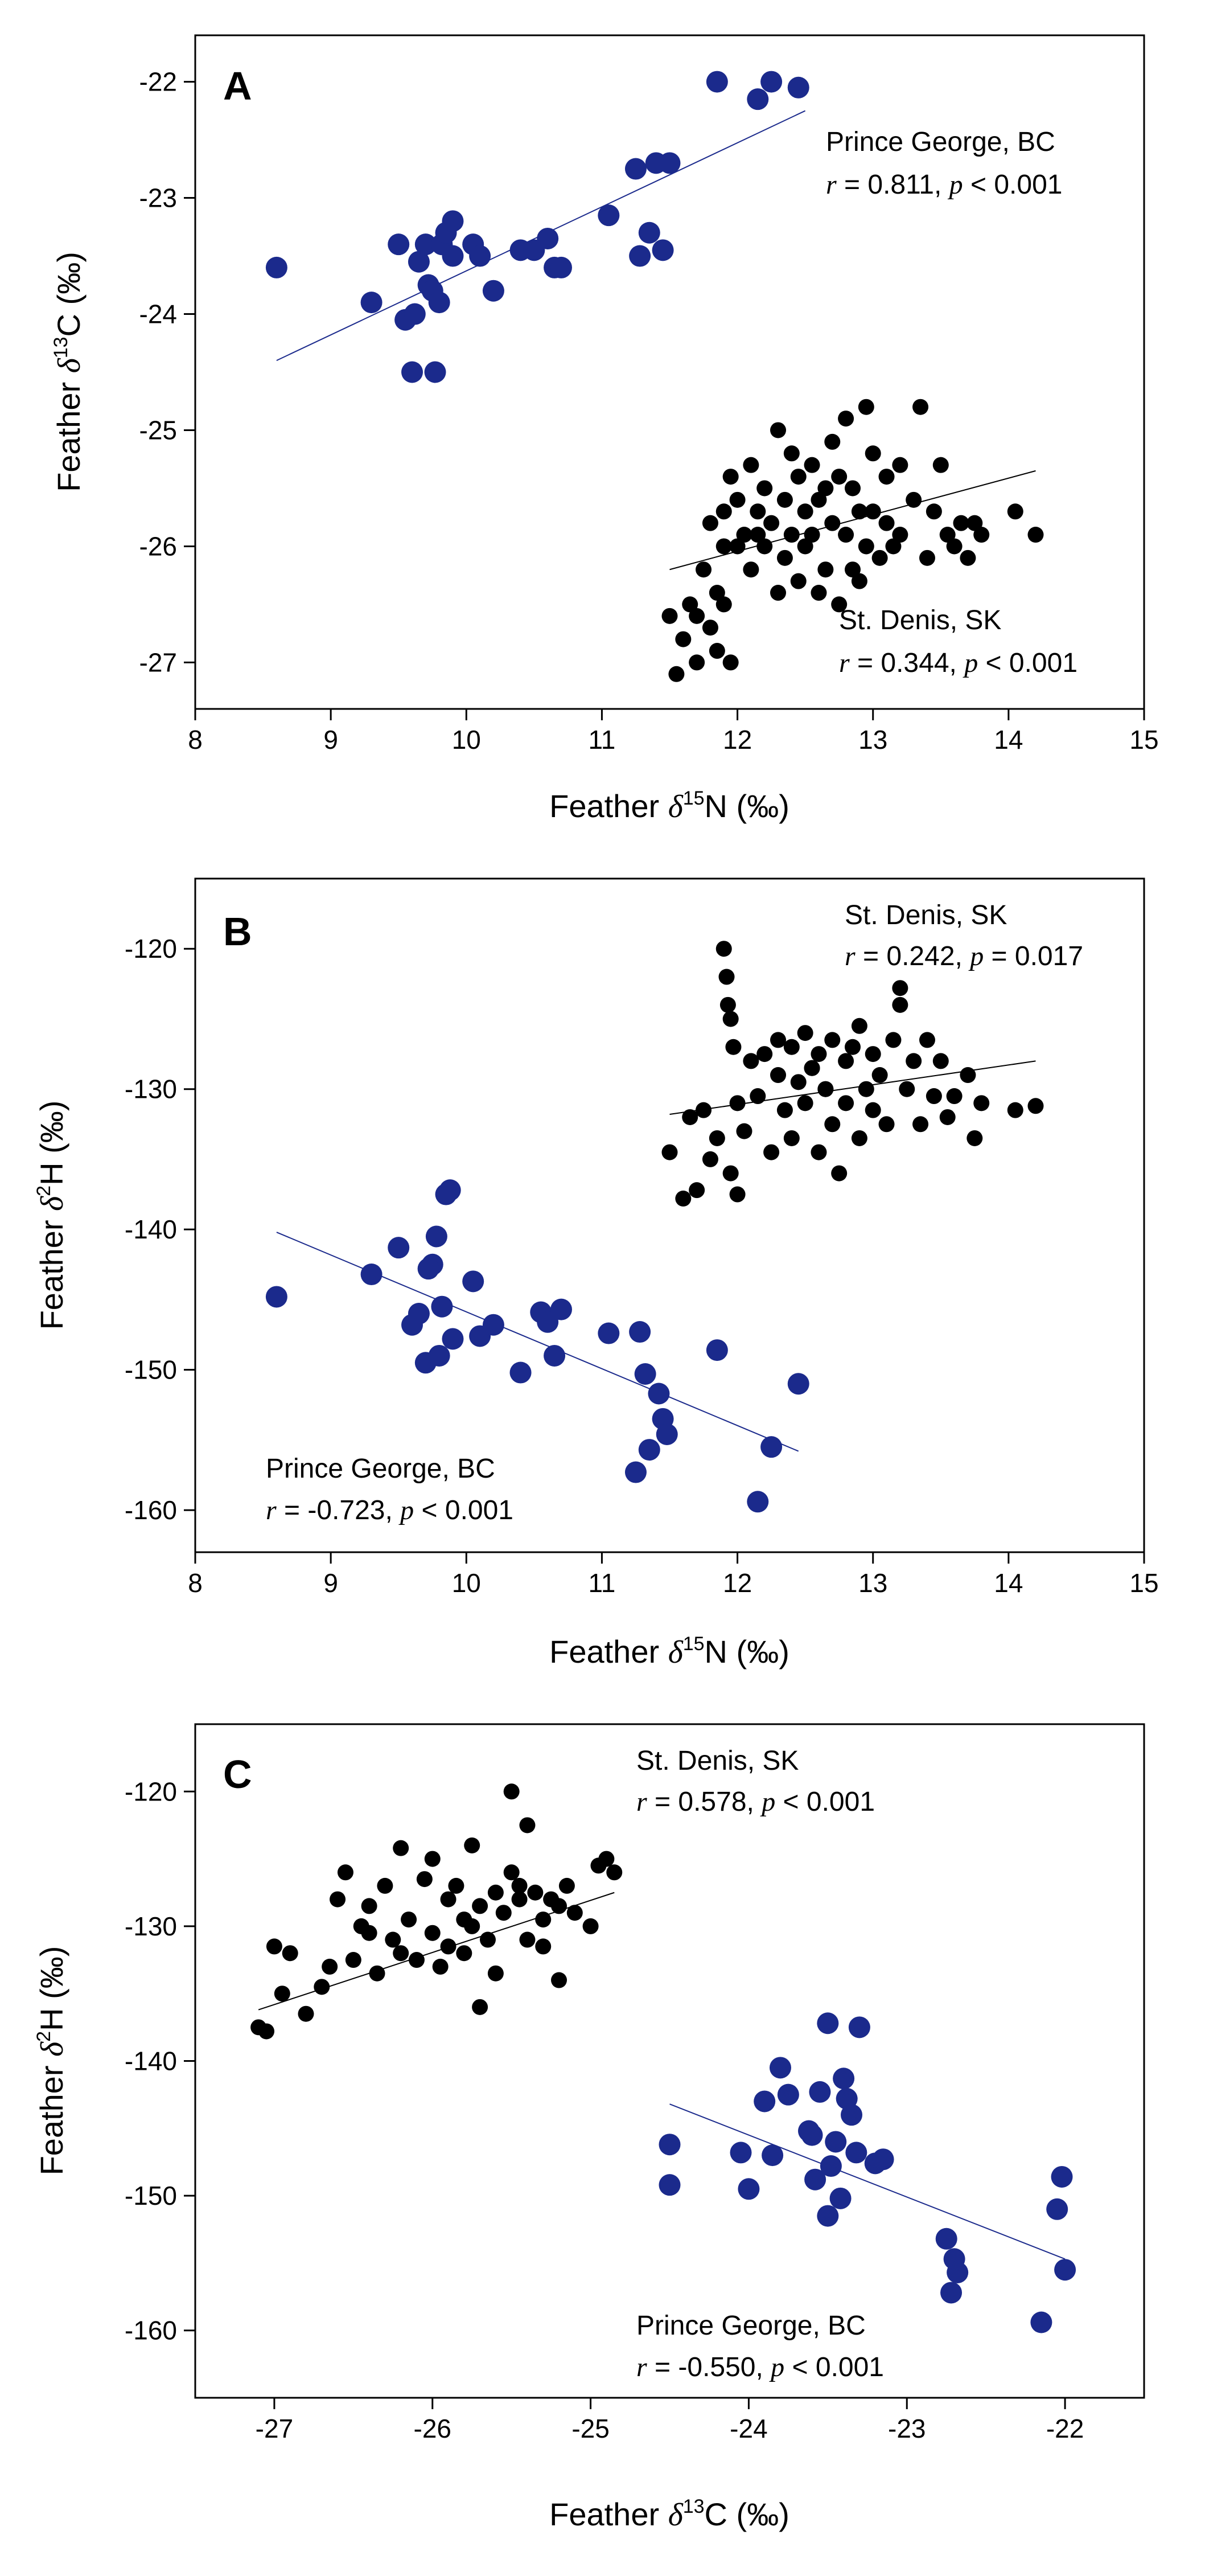  I want to click on y-tick-label: -120, so click(151, 1791).